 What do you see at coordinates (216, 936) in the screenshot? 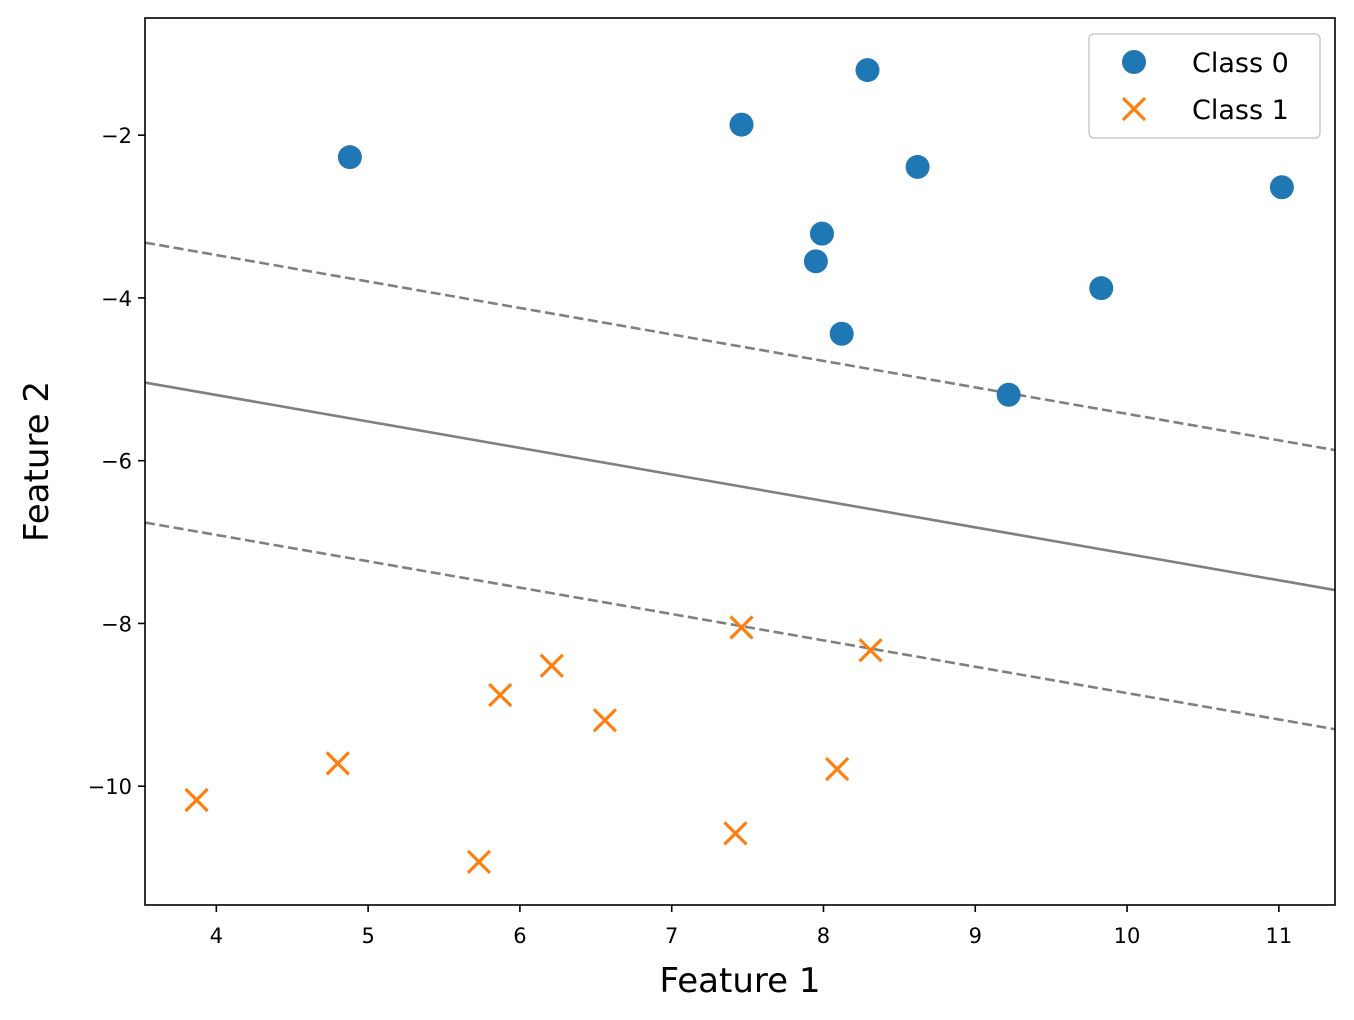
I see `x-tick-label: 4` at bounding box center [216, 936].